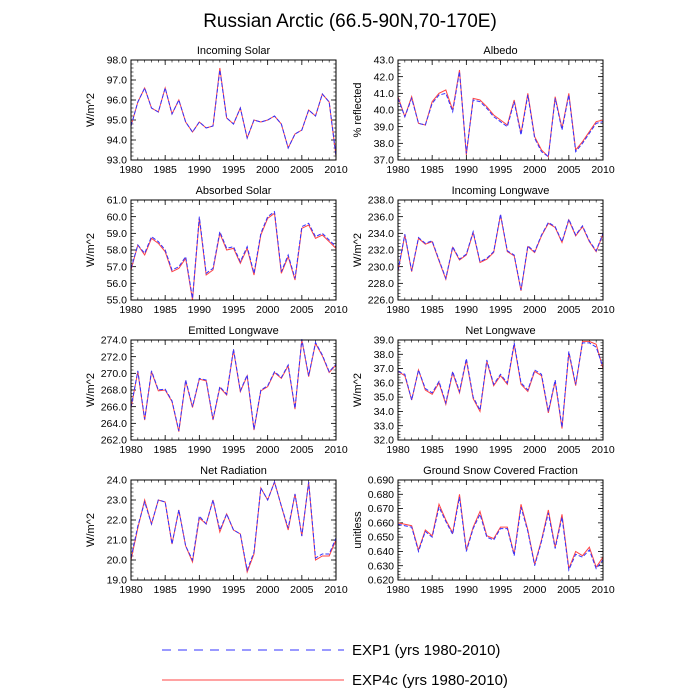  I want to click on y-tick-label: 97.0, so click(117, 81).